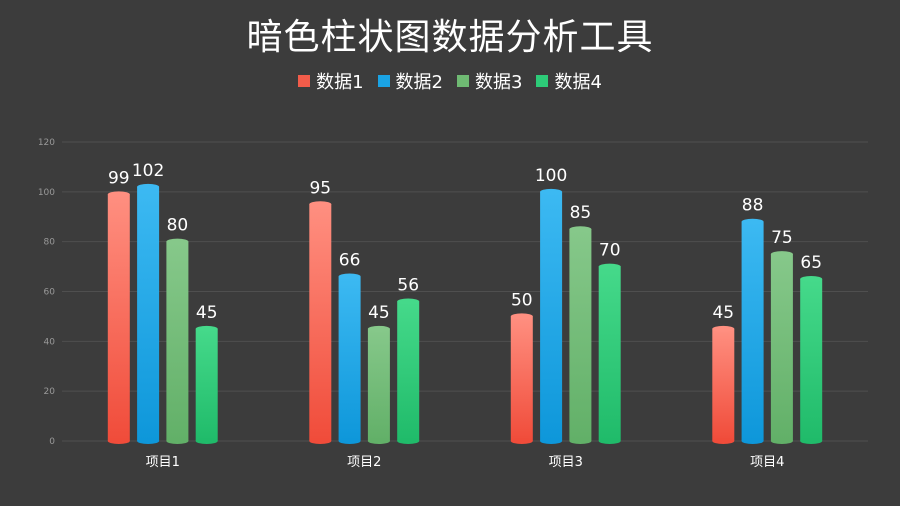 The image size is (900, 506). I want to click on legend-item-series-3: 数据3, so click(489, 81).